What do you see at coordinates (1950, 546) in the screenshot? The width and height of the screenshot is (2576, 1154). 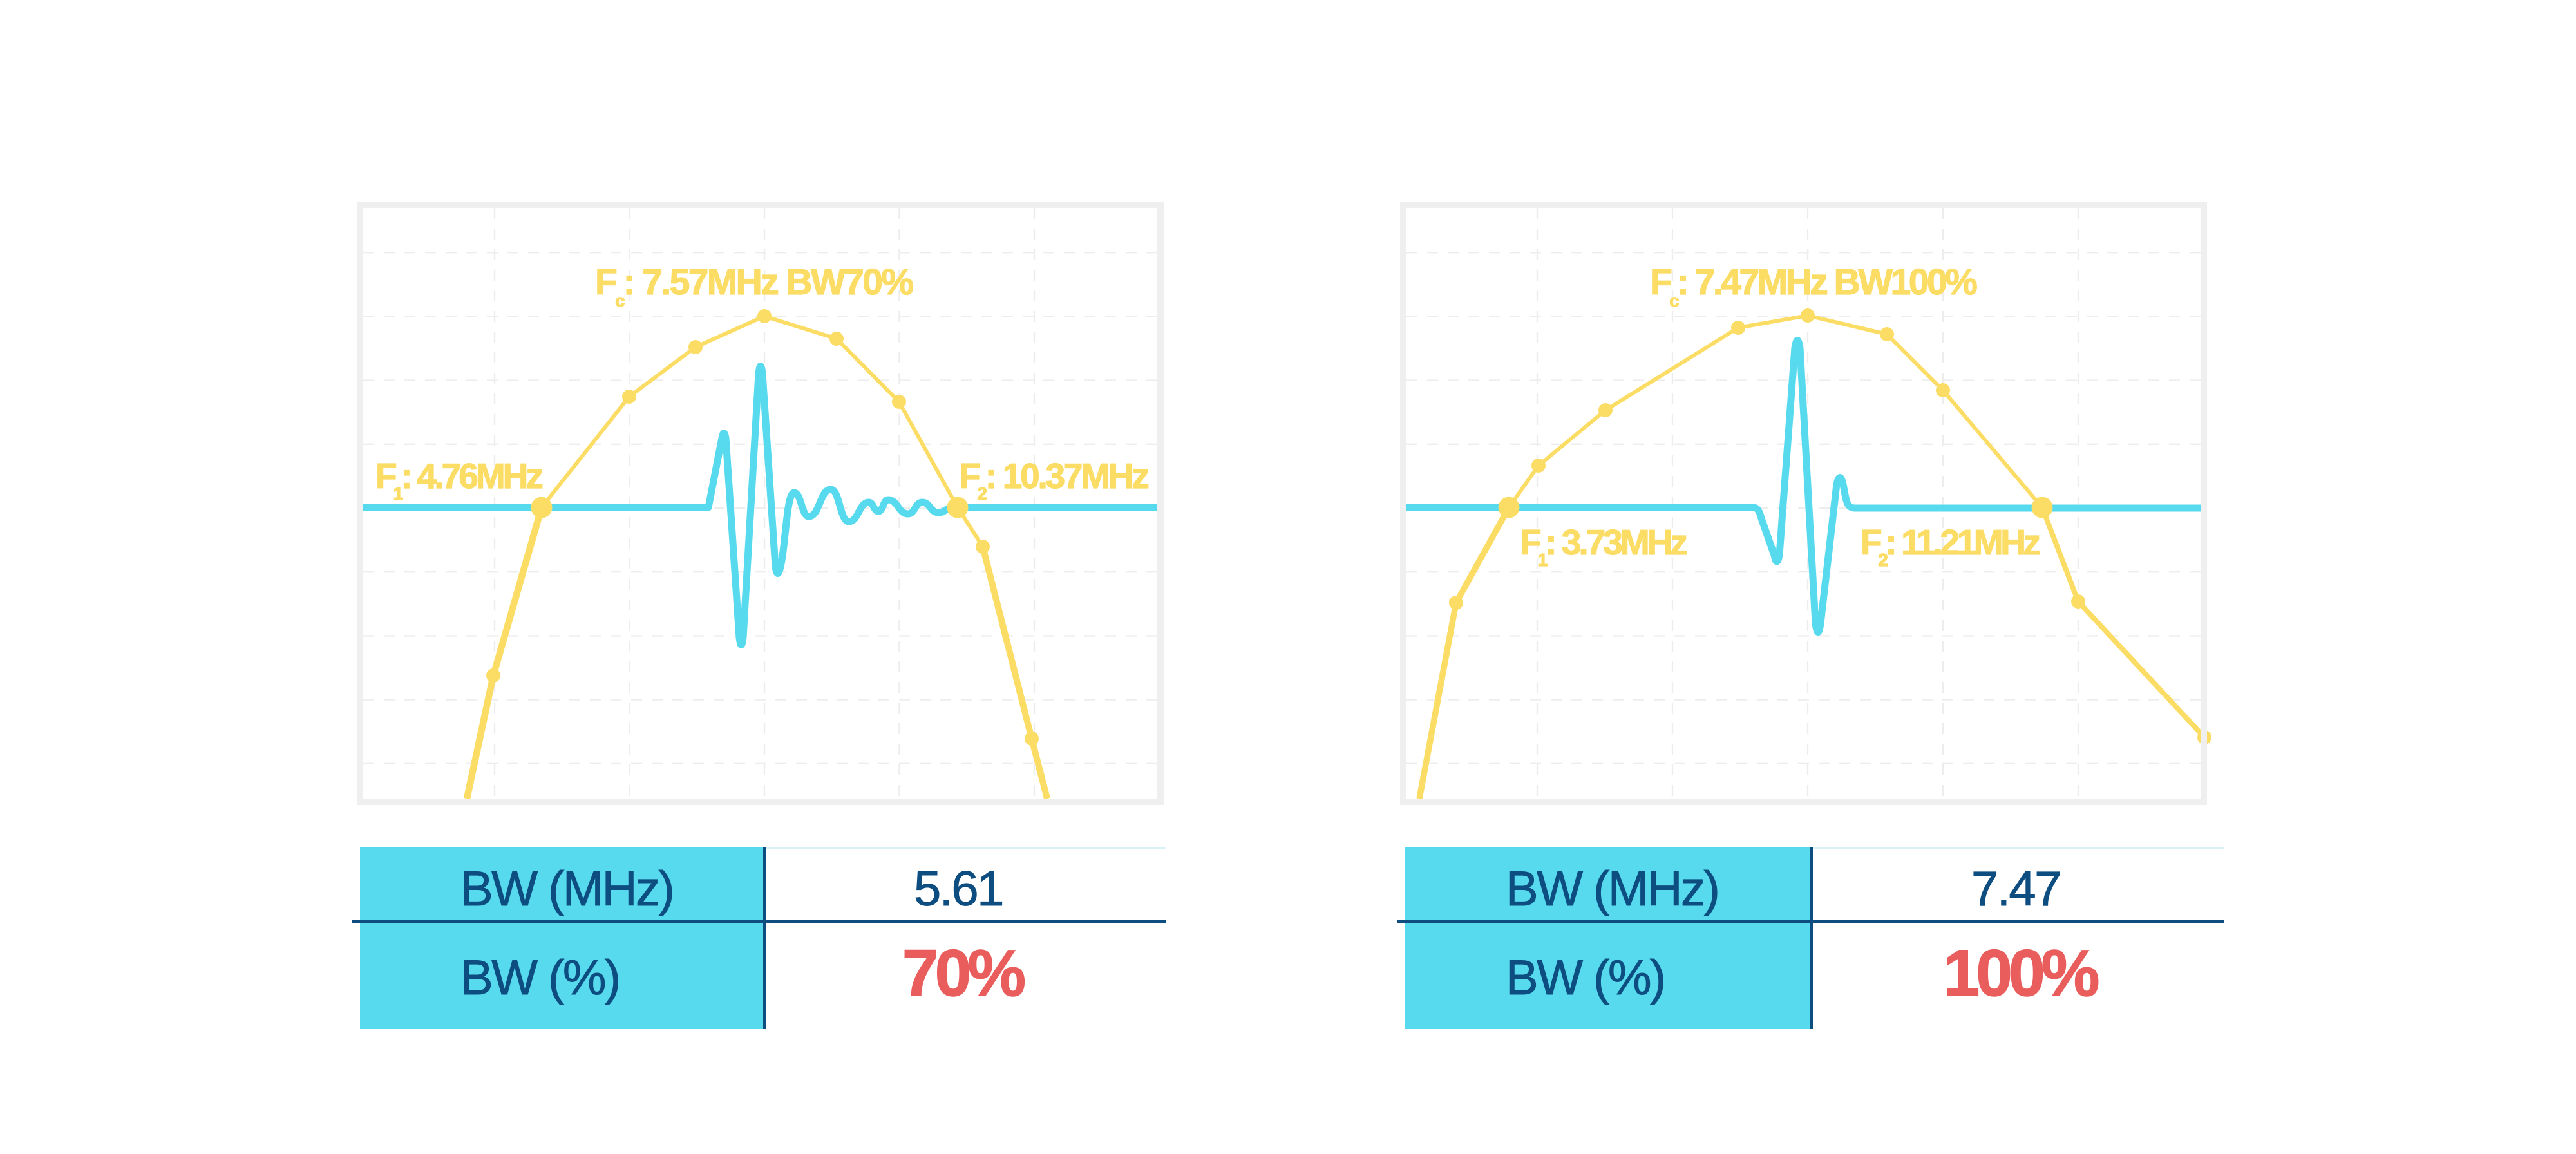 I see `svg-text: F2: 11.21MHz` at bounding box center [1950, 546].